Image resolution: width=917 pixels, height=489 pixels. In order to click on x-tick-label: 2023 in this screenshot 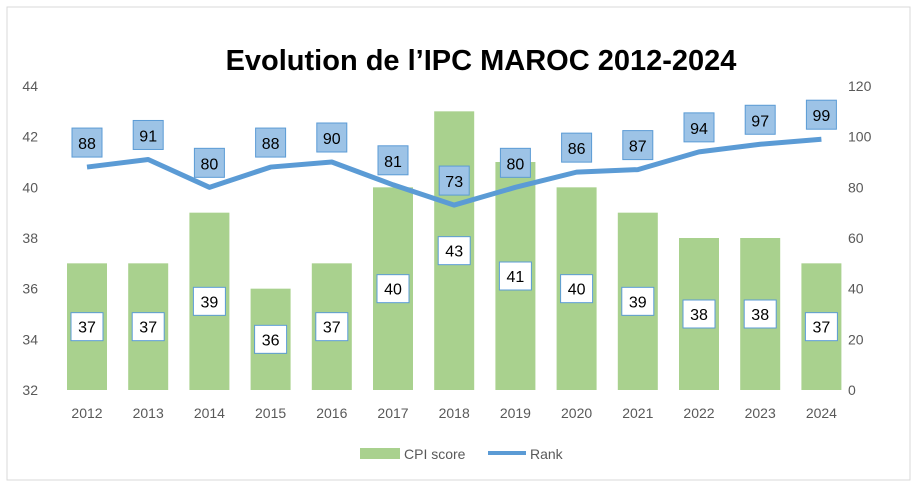, I will do `click(760, 413)`.